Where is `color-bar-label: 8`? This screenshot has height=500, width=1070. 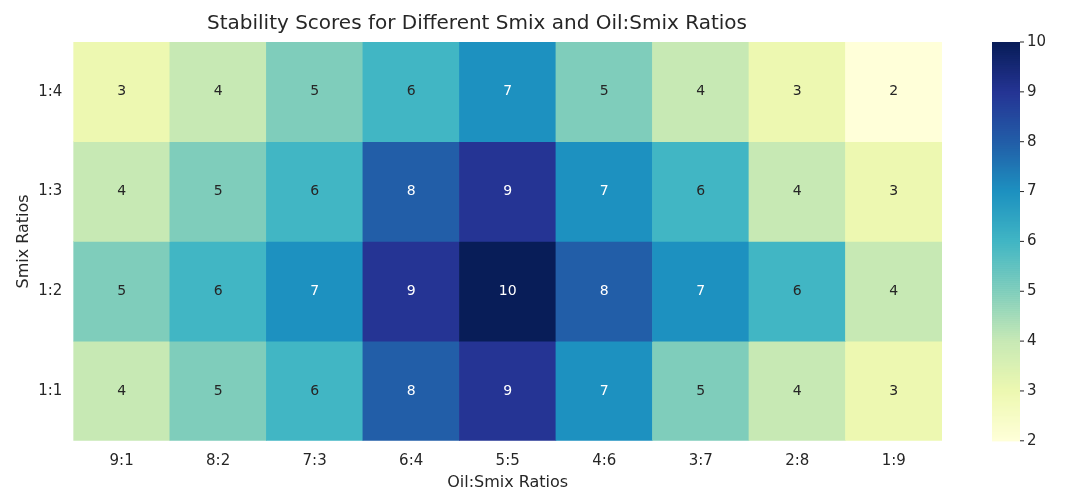 color-bar-label: 8 is located at coordinates (1032, 140).